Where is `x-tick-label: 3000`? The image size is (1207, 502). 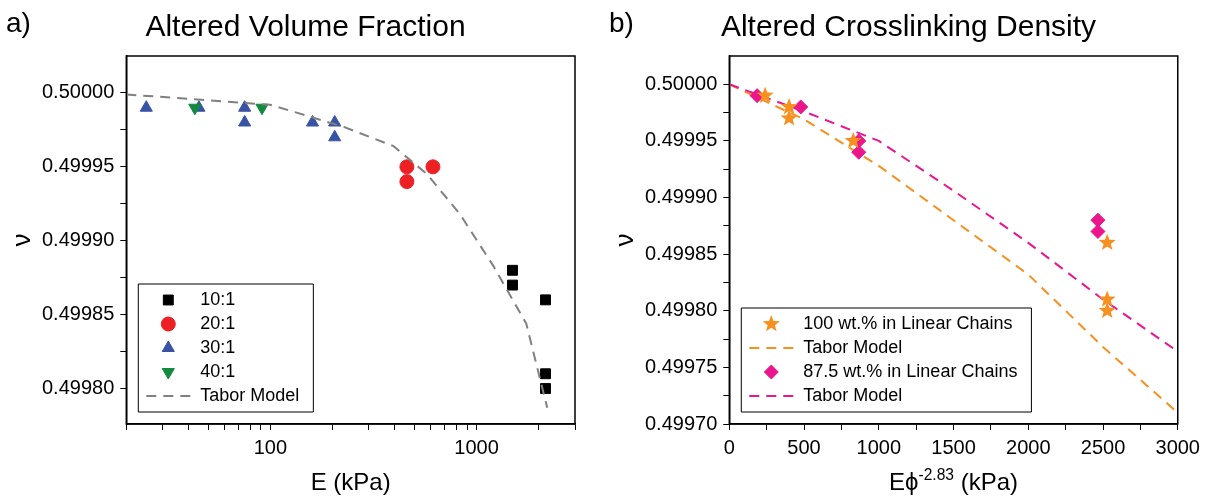
x-tick-label: 3000 is located at coordinates (1177, 446).